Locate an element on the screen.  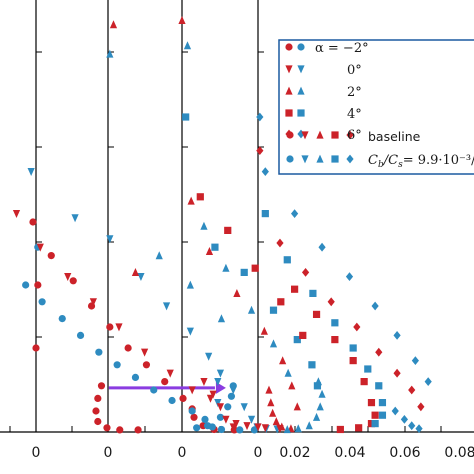
legend-angle-6: 6° is located at coordinates (354, 135).